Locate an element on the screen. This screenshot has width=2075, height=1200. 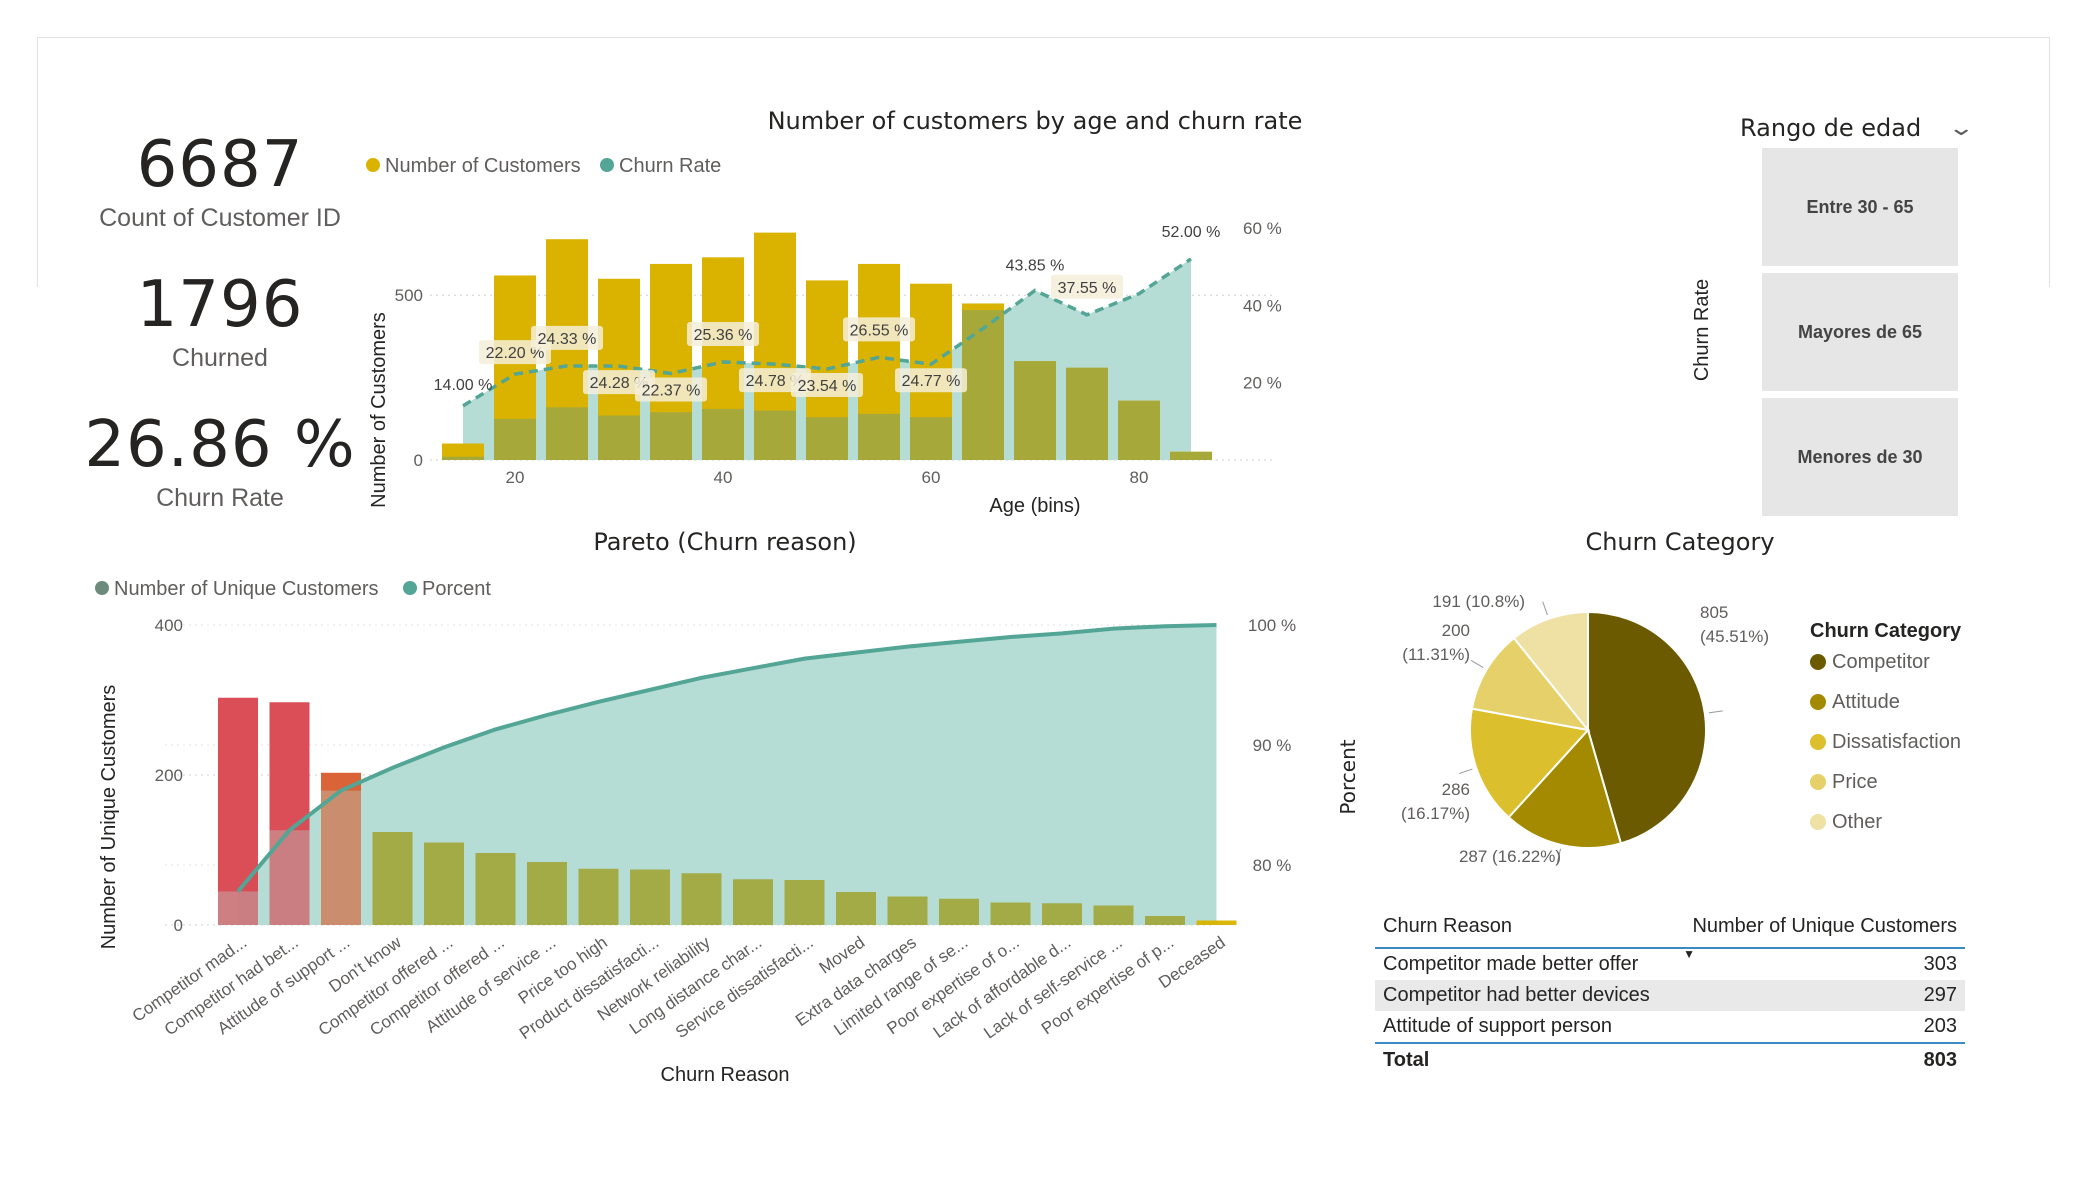
report-border-right is located at coordinates (2049, 162).